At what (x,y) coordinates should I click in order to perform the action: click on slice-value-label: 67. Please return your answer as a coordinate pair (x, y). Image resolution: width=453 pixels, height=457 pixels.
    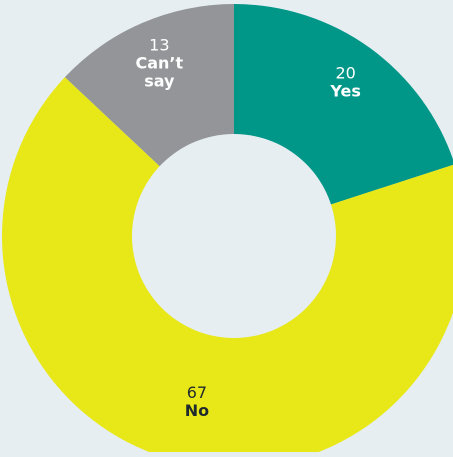
    Looking at the image, I should click on (197, 392).